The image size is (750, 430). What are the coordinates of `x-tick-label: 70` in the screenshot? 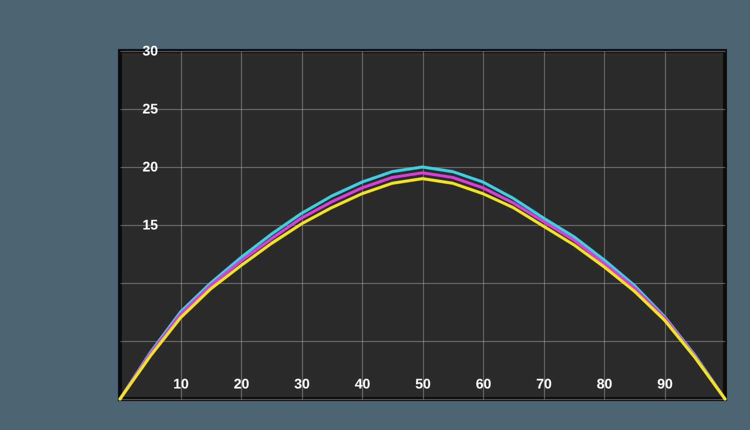 It's located at (544, 384).